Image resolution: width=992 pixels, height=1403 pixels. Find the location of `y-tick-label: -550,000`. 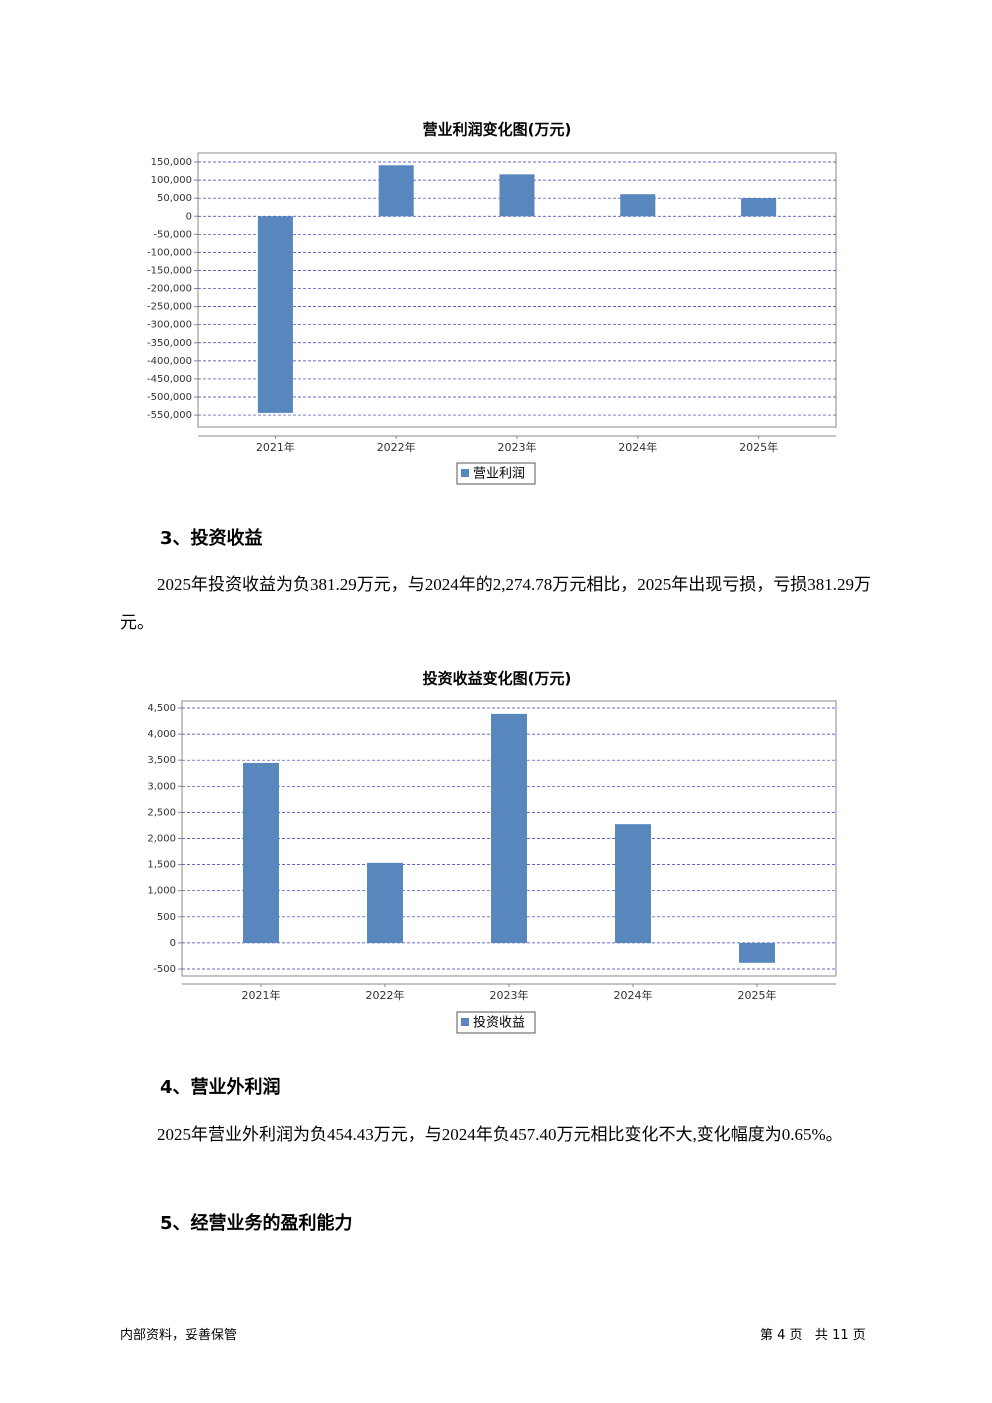

y-tick-label: -550,000 is located at coordinates (169, 415).